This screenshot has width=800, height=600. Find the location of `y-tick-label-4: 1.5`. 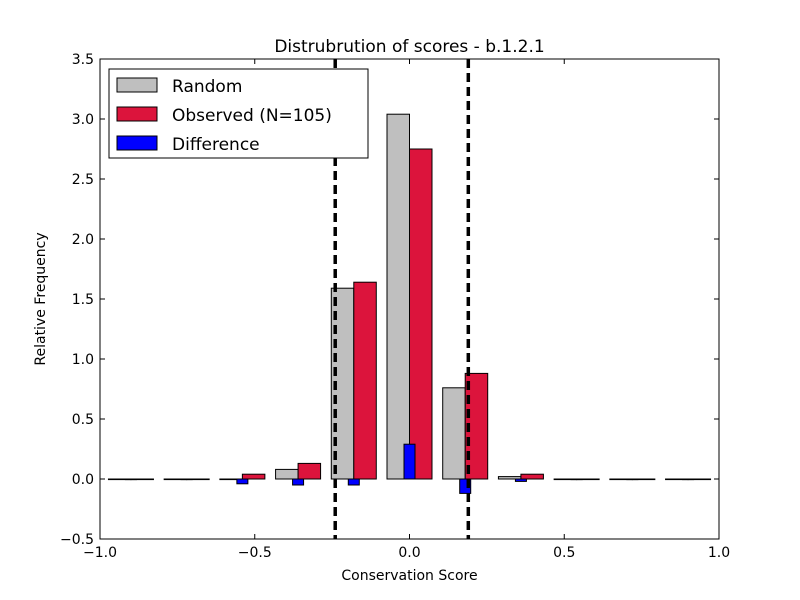

y-tick-label-4: 1.5 is located at coordinates (83, 300).